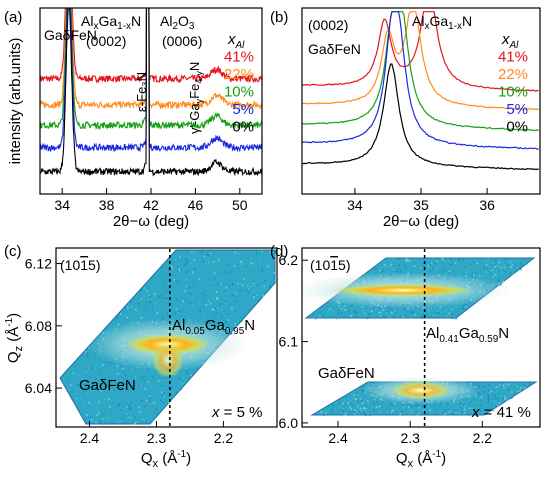  What do you see at coordinates (182, 41) in the screenshot?
I see `annotation-al2o3-reflection-a: (0006)` at bounding box center [182, 41].